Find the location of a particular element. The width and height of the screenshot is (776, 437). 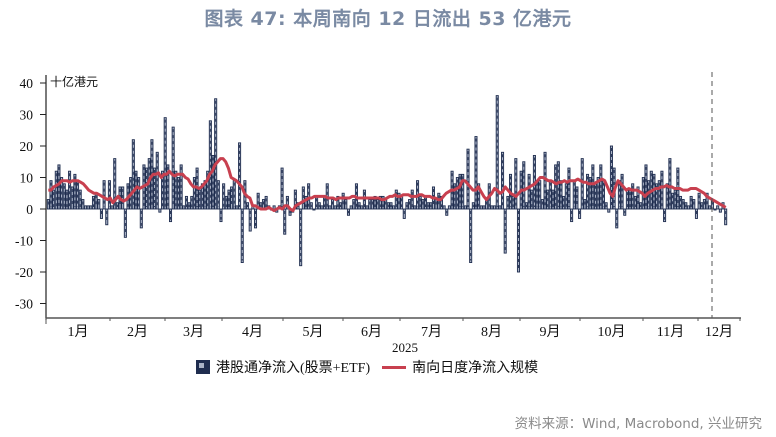

x-tick-label: 7月 is located at coordinates (431, 332).